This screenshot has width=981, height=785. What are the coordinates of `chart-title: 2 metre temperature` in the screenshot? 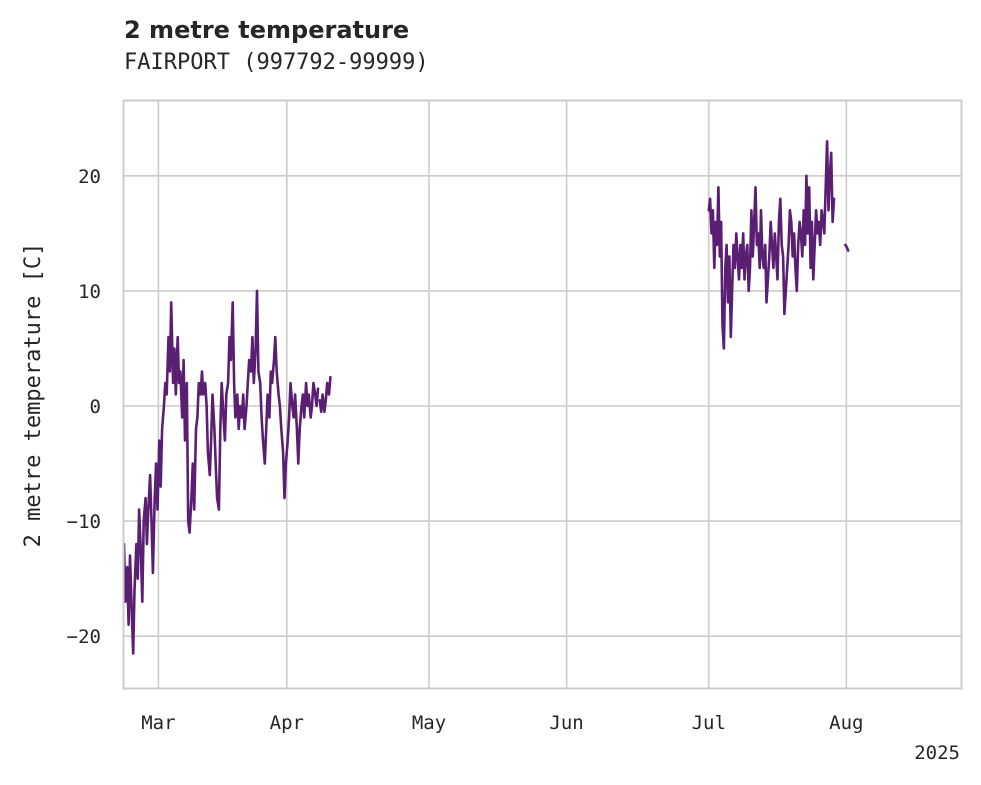 It's located at (267, 30).